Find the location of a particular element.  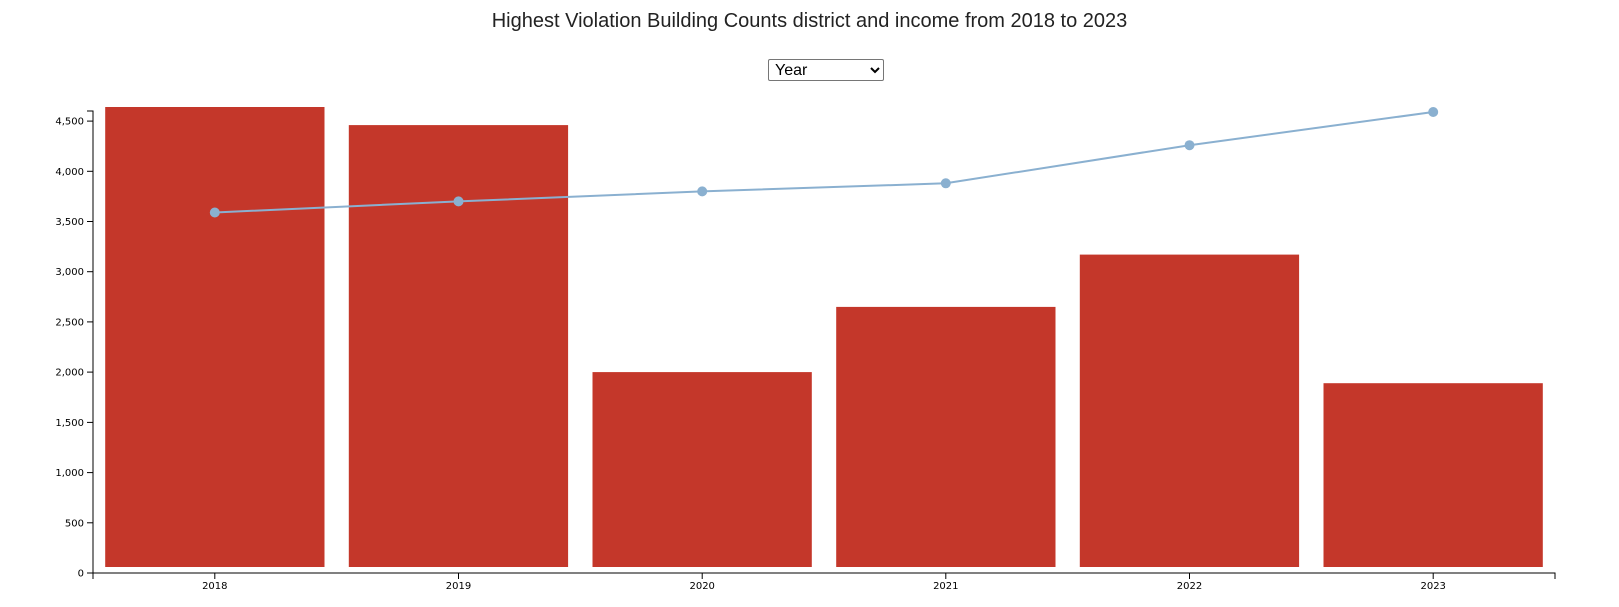

x-tick-label-2021: 2021 is located at coordinates (945, 586).